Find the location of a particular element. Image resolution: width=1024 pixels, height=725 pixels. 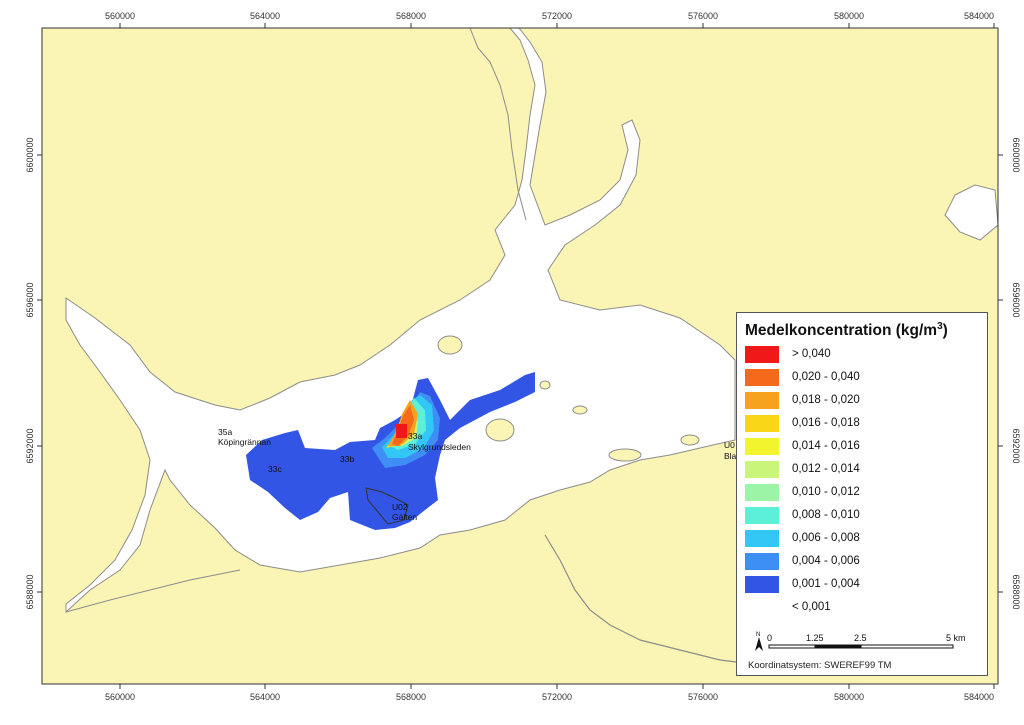

y-tick-left: 6592000 is located at coordinates (30, 445).